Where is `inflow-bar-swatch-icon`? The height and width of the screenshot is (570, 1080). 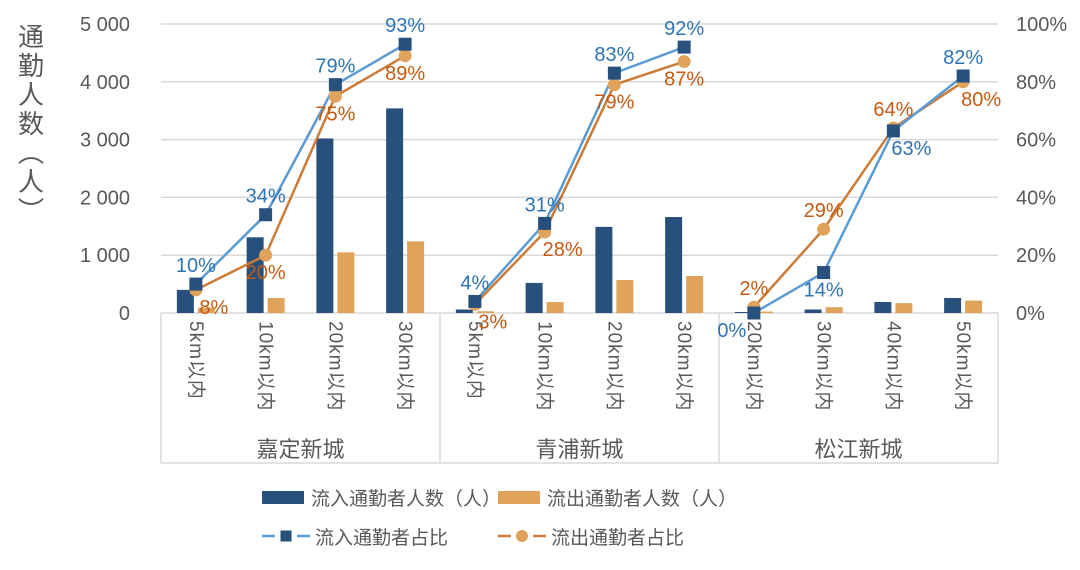
inflow-bar-swatch-icon is located at coordinates (283, 497).